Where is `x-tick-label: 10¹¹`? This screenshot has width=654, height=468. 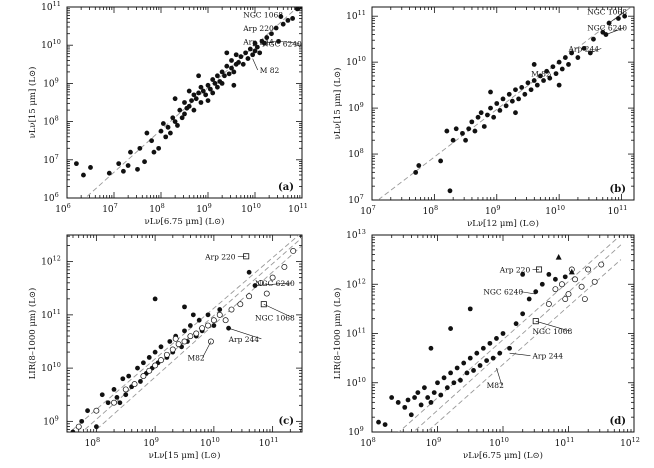
x-tick-label: 10¹¹ is located at coordinates (269, 442).